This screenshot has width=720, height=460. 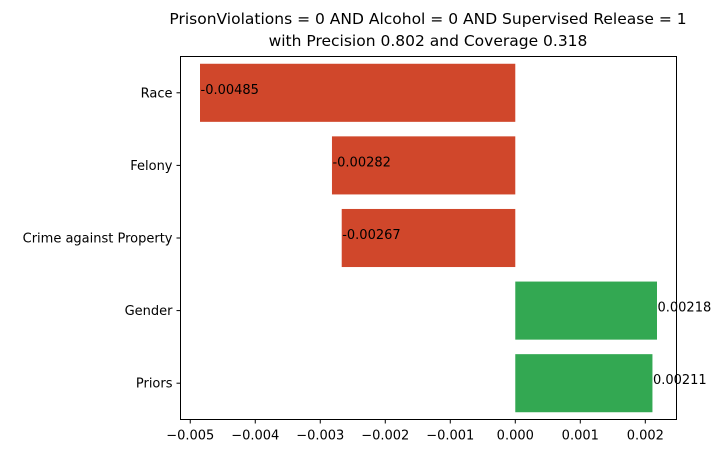 I want to click on bar-priors, so click(x=584, y=383).